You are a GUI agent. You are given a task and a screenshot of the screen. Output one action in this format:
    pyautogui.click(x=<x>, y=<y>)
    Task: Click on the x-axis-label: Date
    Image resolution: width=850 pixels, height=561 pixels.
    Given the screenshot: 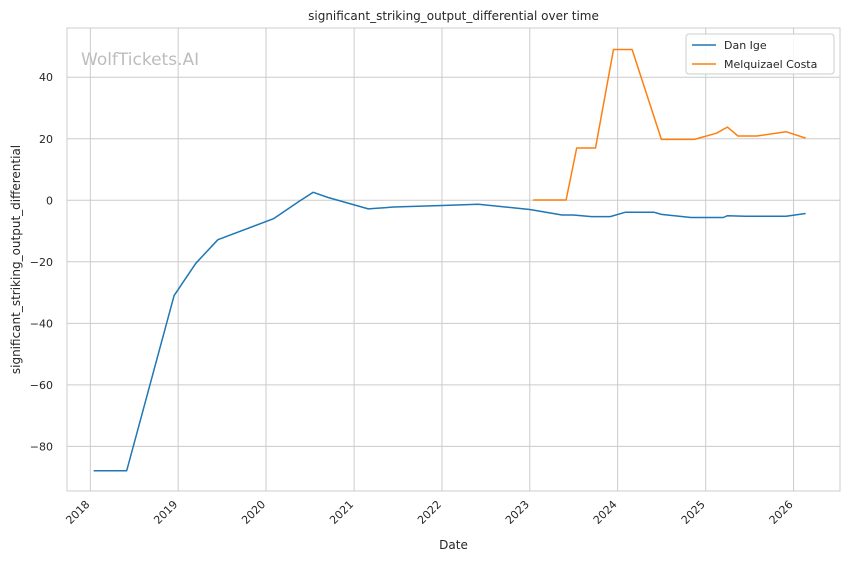 What is the action you would take?
    pyautogui.click(x=453, y=545)
    